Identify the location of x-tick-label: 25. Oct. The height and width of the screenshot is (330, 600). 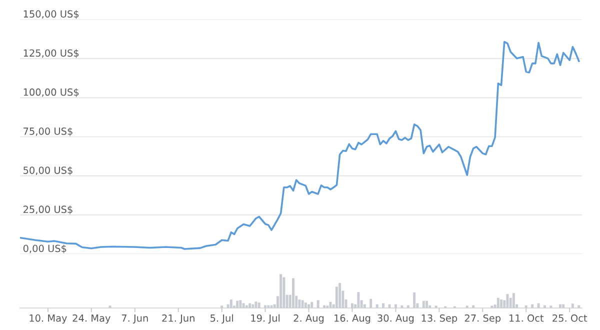
(570, 318).